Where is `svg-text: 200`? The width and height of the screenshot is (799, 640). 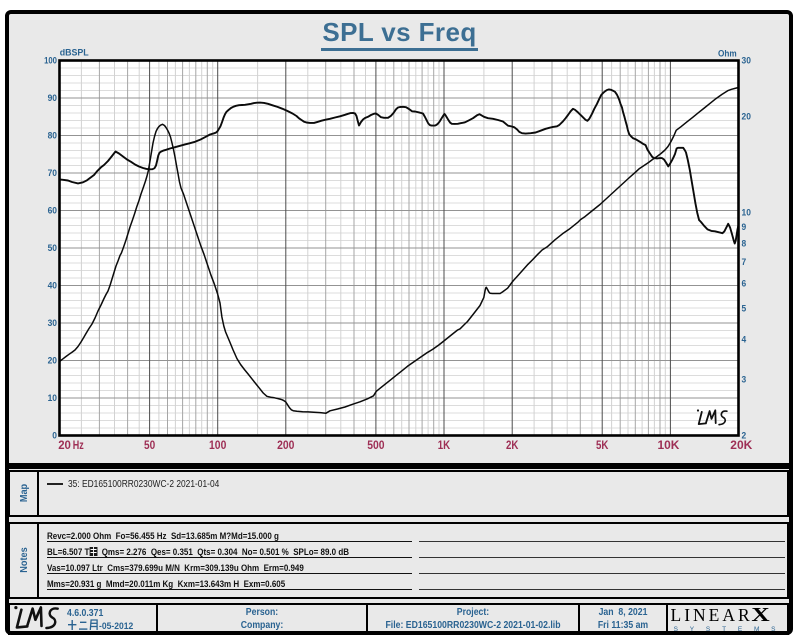
svg-text: 200 is located at coordinates (285, 445).